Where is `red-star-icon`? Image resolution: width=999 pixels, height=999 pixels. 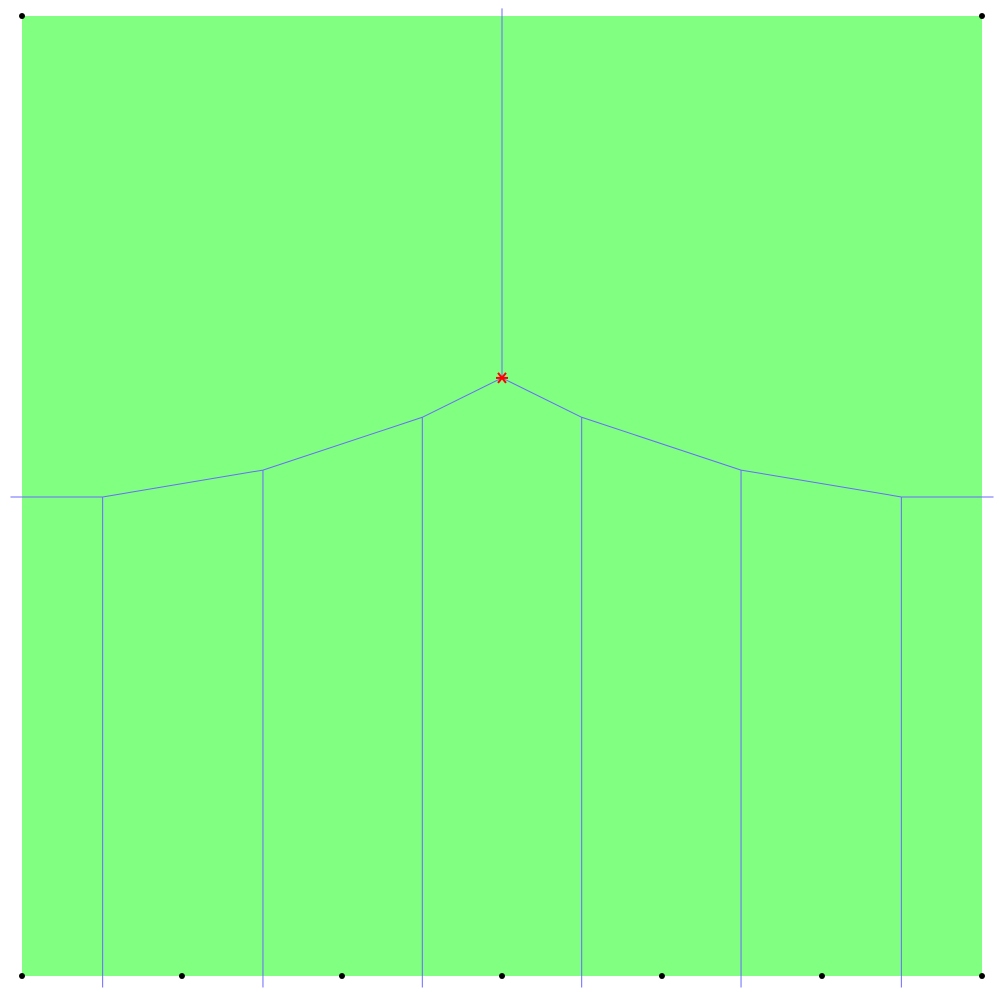 red-star-icon is located at coordinates (502, 378).